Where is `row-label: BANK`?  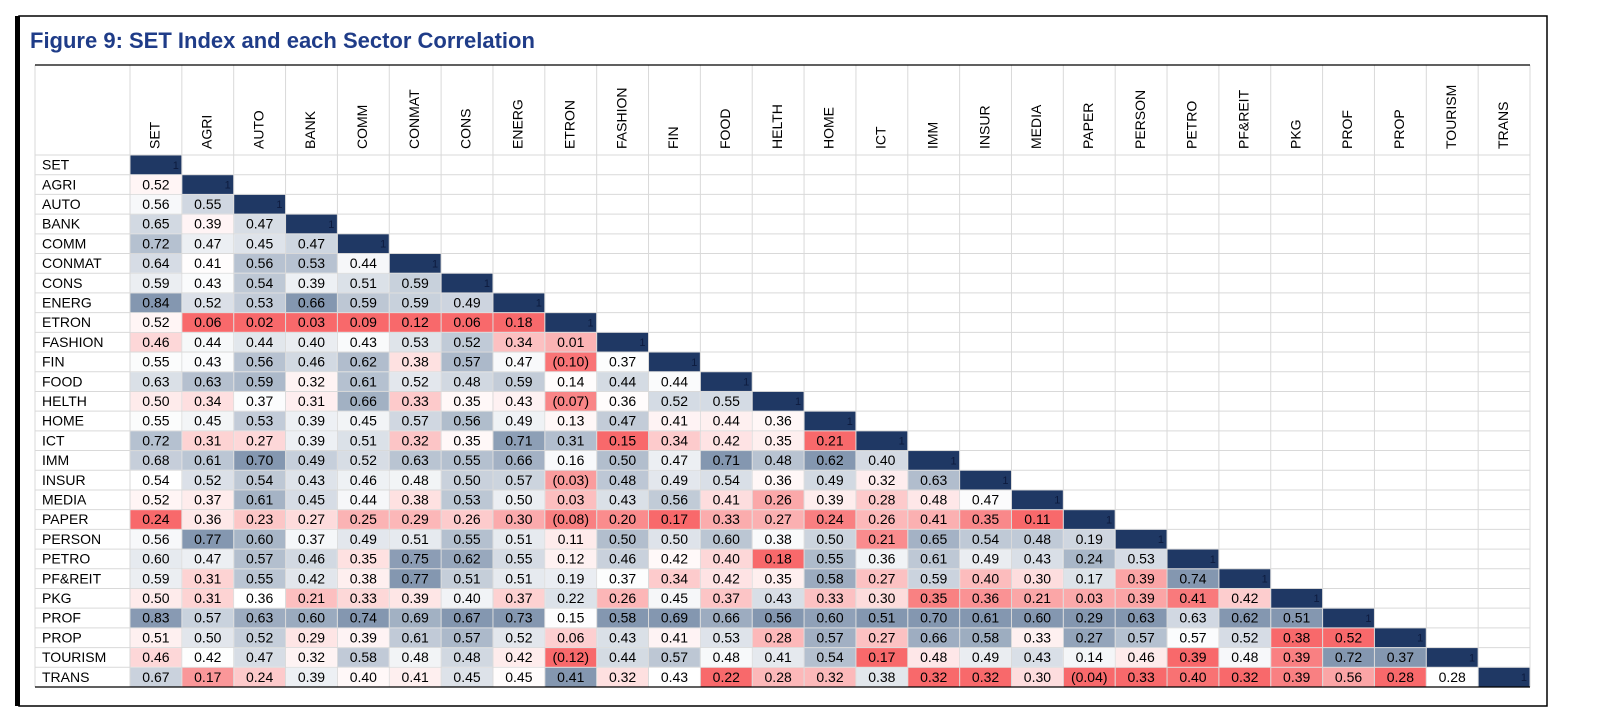
row-label: BANK is located at coordinates (61, 224).